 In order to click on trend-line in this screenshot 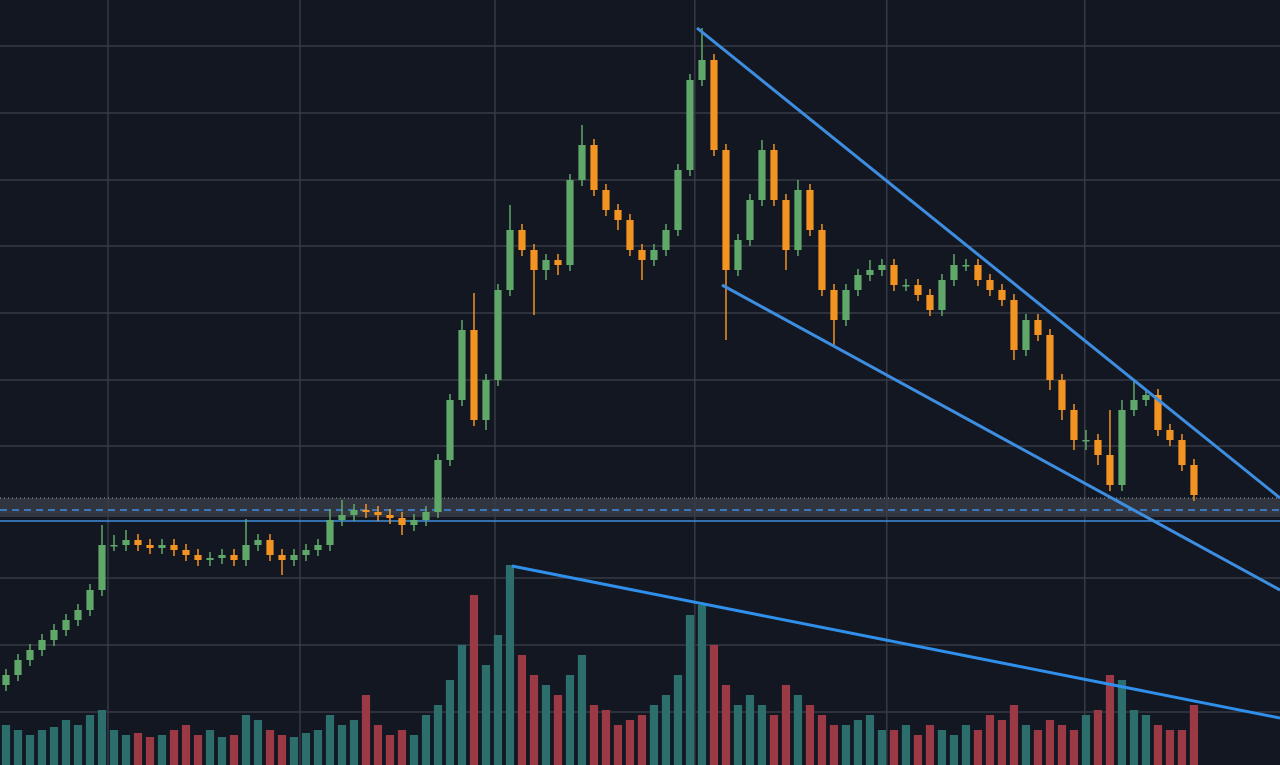, I will do `click(895, 642)`.